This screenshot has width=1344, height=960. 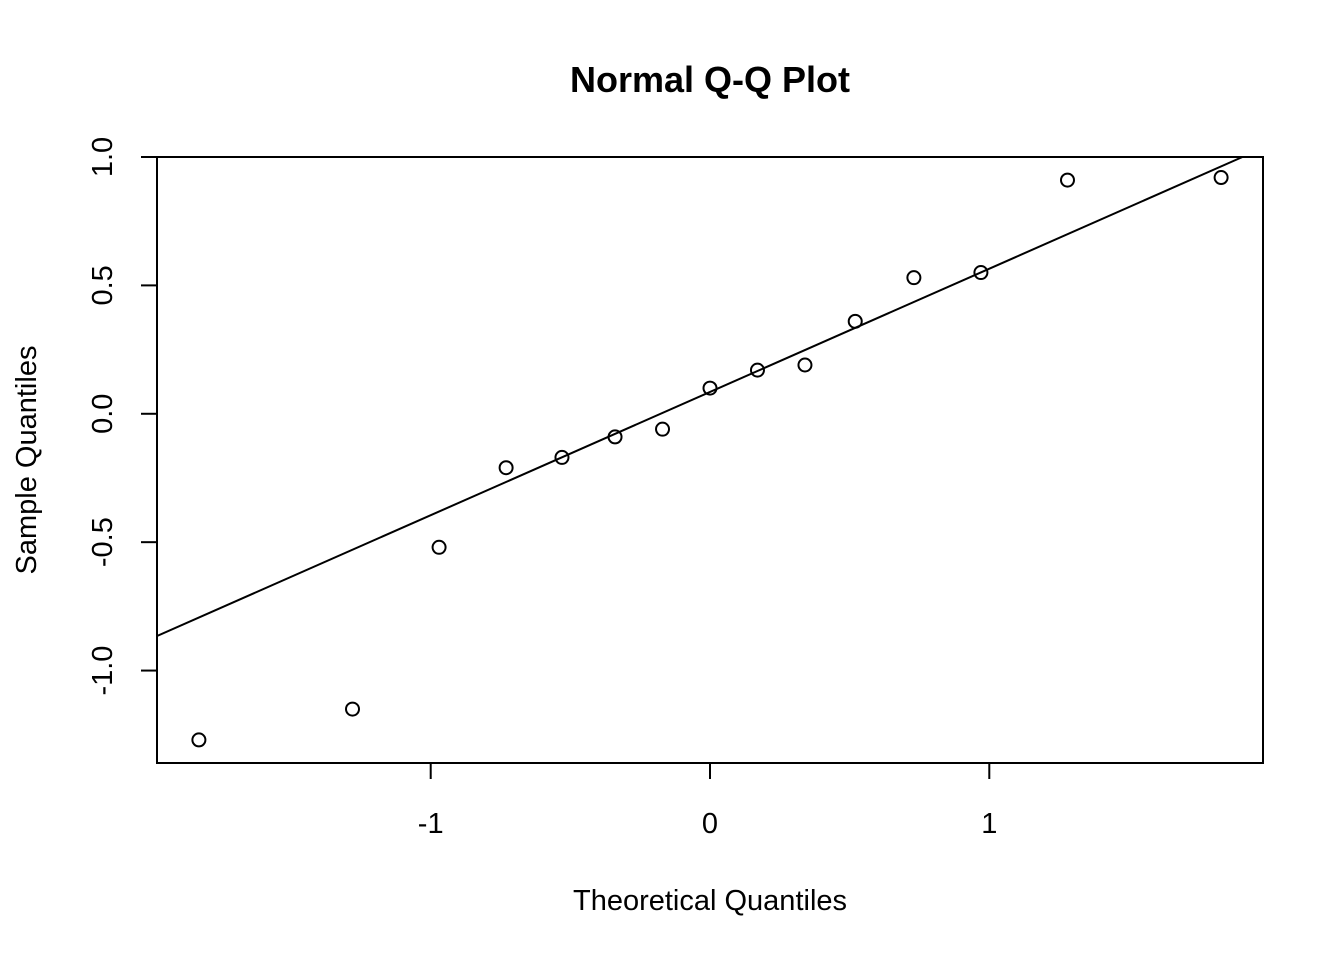 What do you see at coordinates (431, 824) in the screenshot?
I see `x-tick-label: -1` at bounding box center [431, 824].